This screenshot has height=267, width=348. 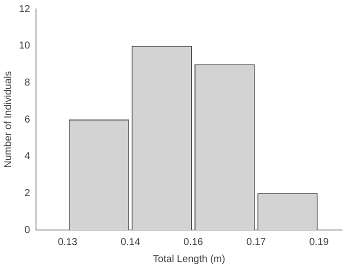 What do you see at coordinates (27, 230) in the screenshot?
I see `y-tick-label: 0` at bounding box center [27, 230].